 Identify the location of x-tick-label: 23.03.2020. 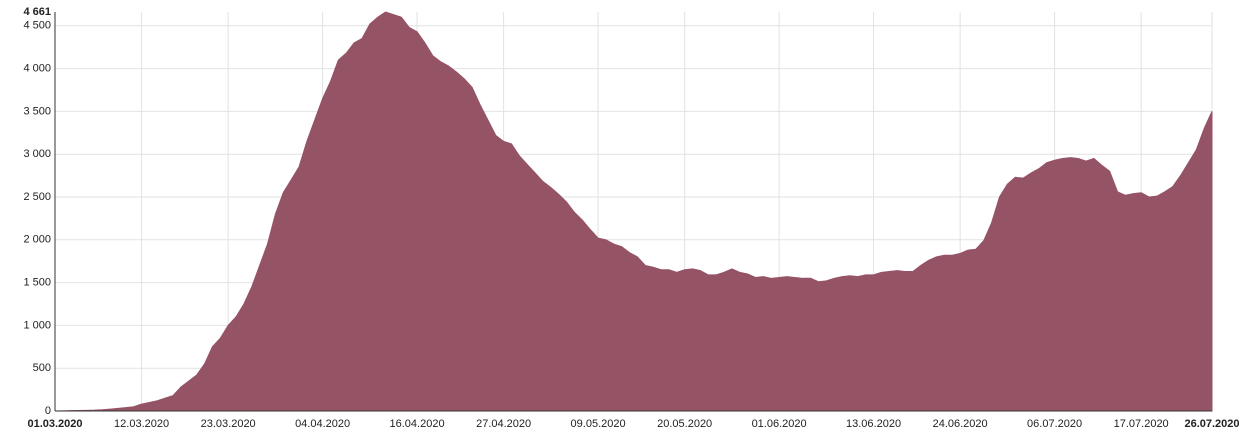
(228, 424).